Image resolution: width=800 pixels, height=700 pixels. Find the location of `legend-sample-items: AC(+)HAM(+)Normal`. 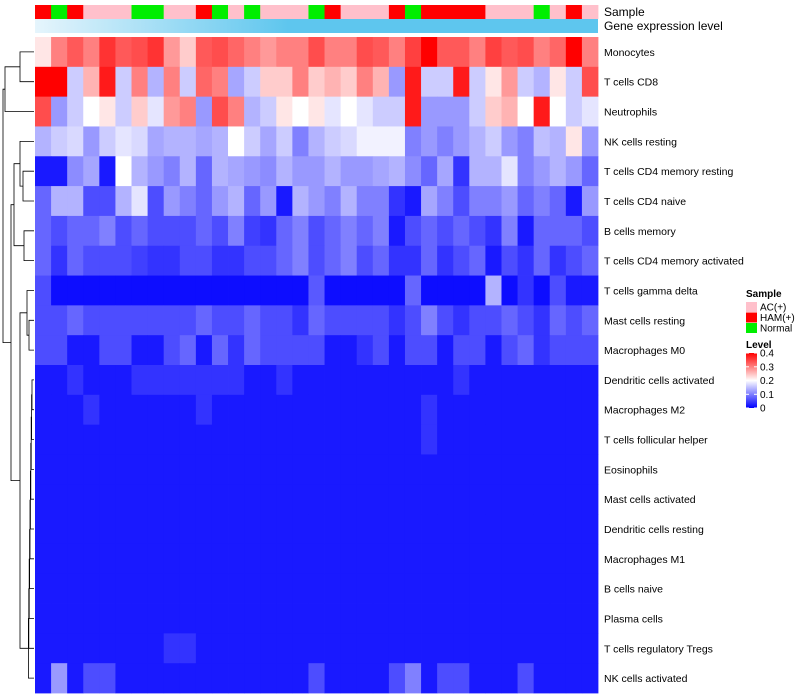

legend-sample-items: AC(+)HAM(+)Normal is located at coordinates (770, 318).